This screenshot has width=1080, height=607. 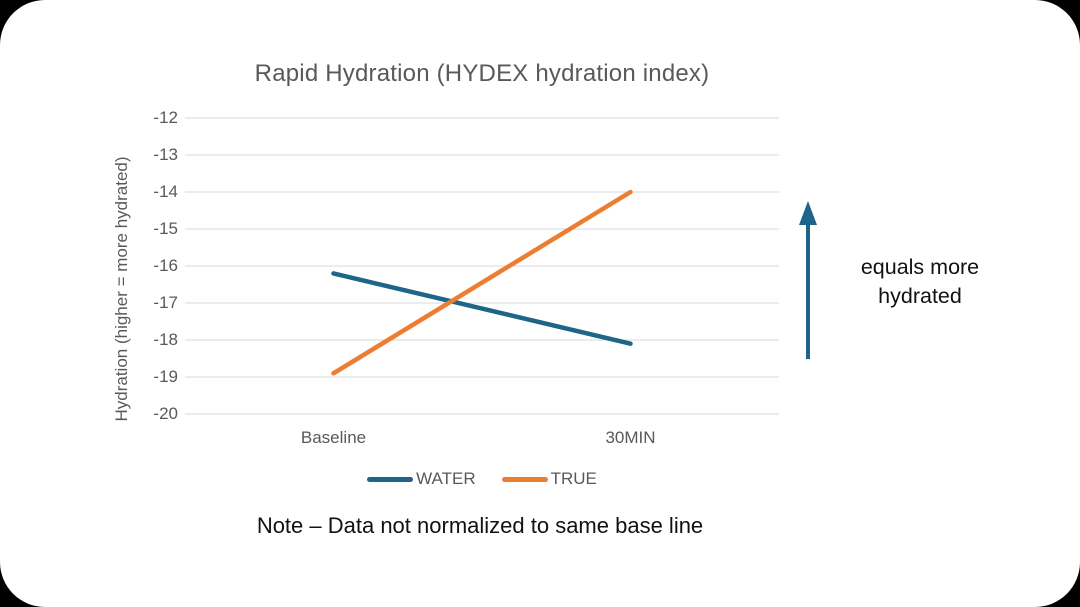 What do you see at coordinates (165, 117) in the screenshot?
I see `y-tick-label: -12` at bounding box center [165, 117].